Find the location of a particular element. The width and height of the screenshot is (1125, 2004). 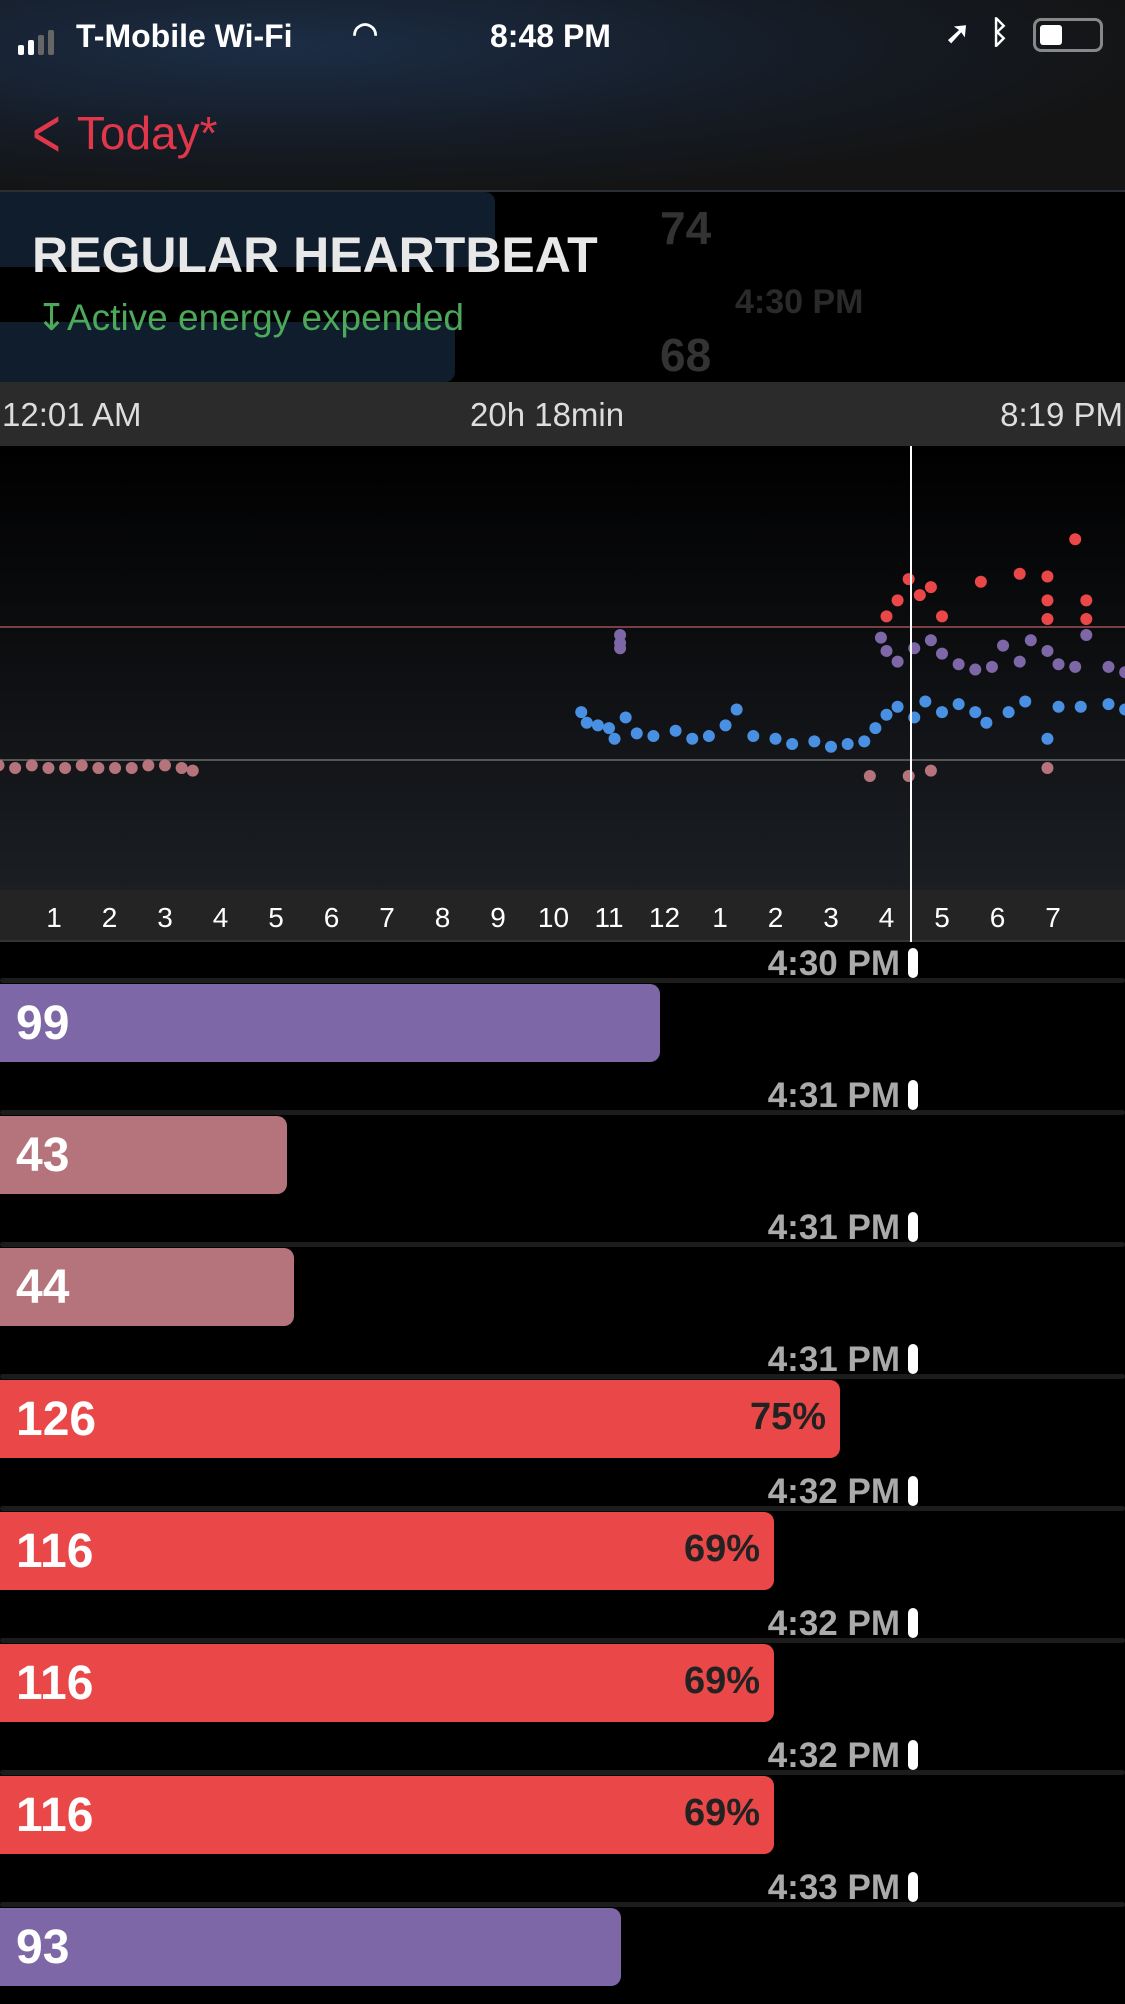

list-item: 4:33 PM 93 is located at coordinates (562, 1936).